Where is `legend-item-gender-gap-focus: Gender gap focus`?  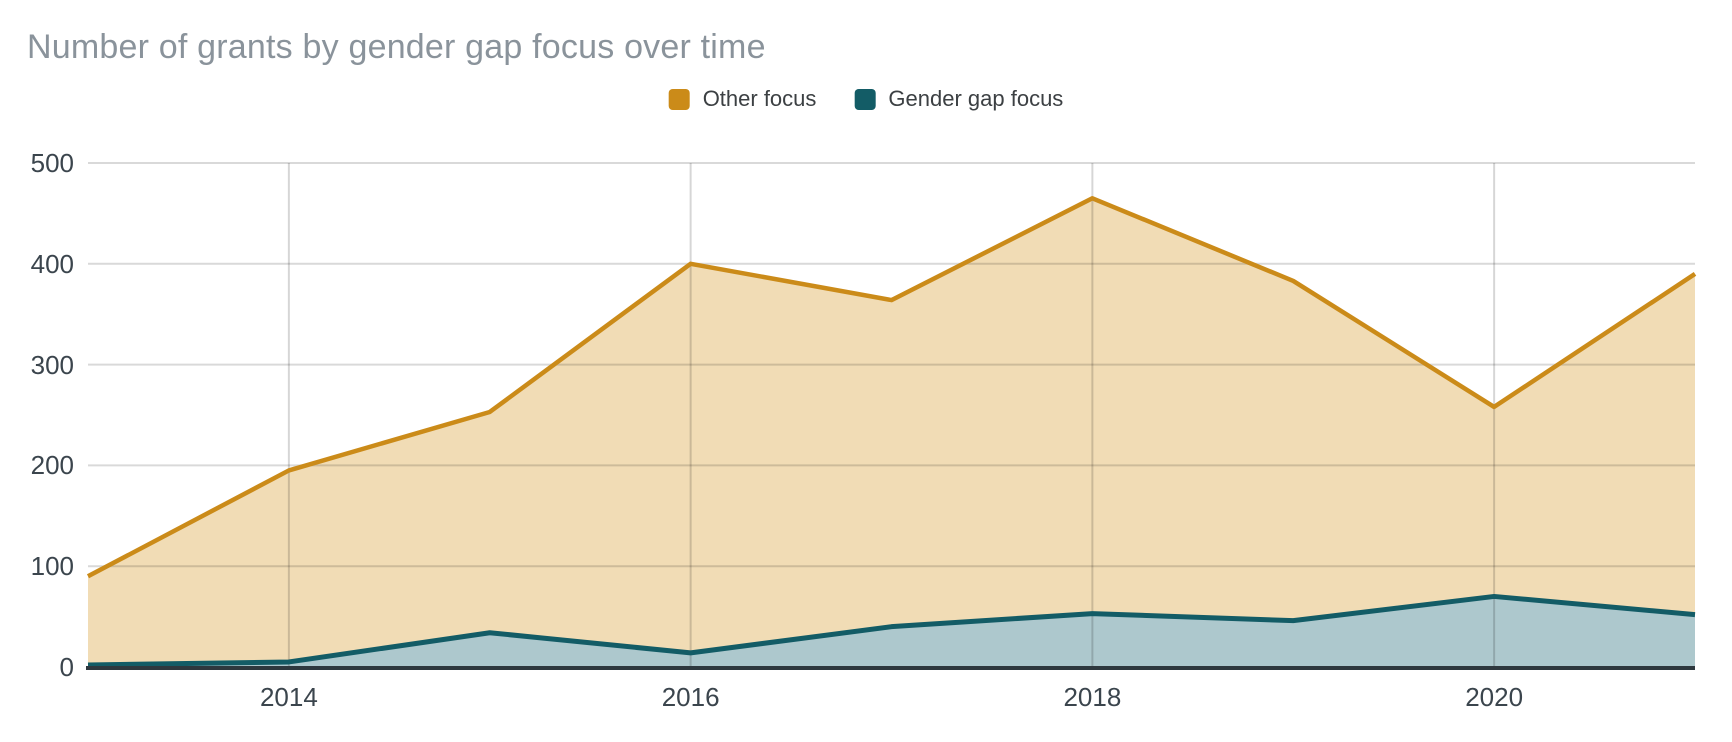
legend-item-gender-gap-focus: Gender gap focus is located at coordinates (958, 99).